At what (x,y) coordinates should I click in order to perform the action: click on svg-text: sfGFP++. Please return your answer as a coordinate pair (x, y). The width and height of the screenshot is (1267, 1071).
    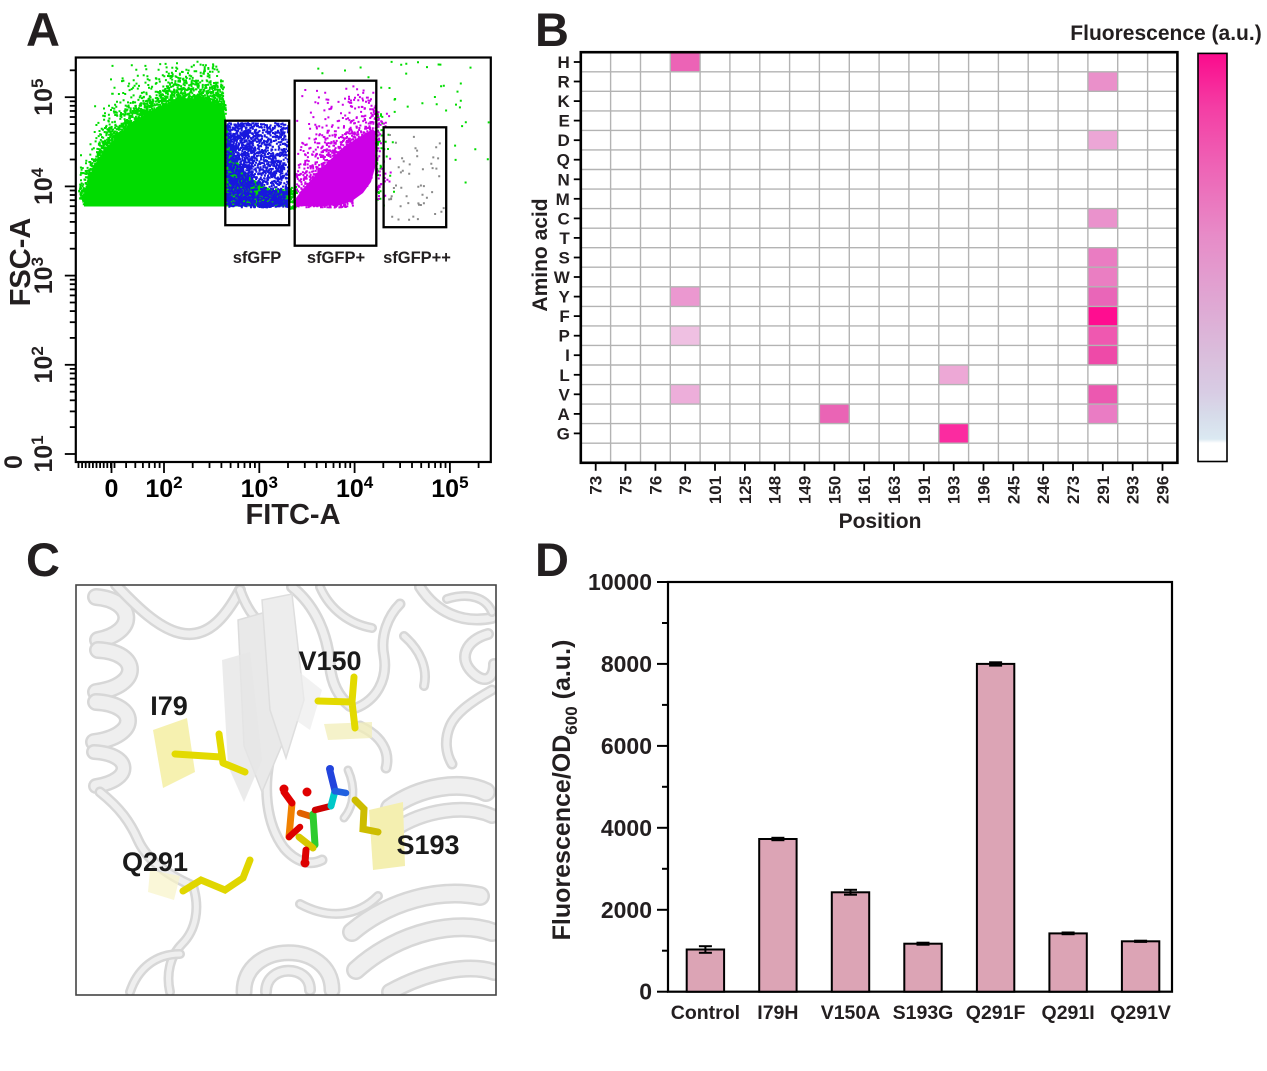
    Looking at the image, I should click on (417, 258).